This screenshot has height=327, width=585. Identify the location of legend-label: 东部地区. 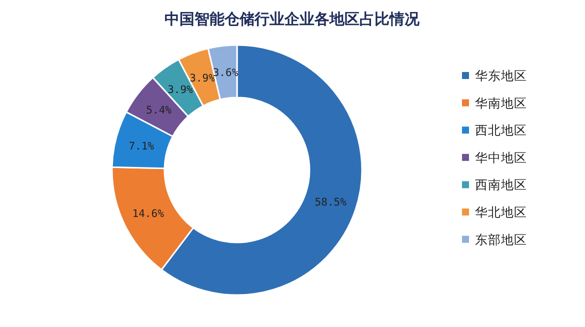
(501, 239).